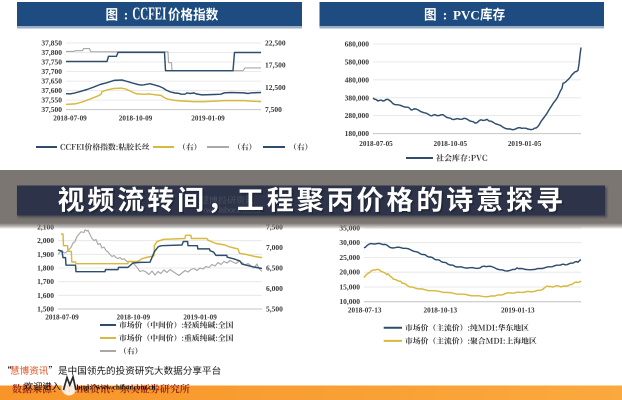  What do you see at coordinates (45, 254) in the screenshot?
I see `svg-text: 1,900` at bounding box center [45, 254].